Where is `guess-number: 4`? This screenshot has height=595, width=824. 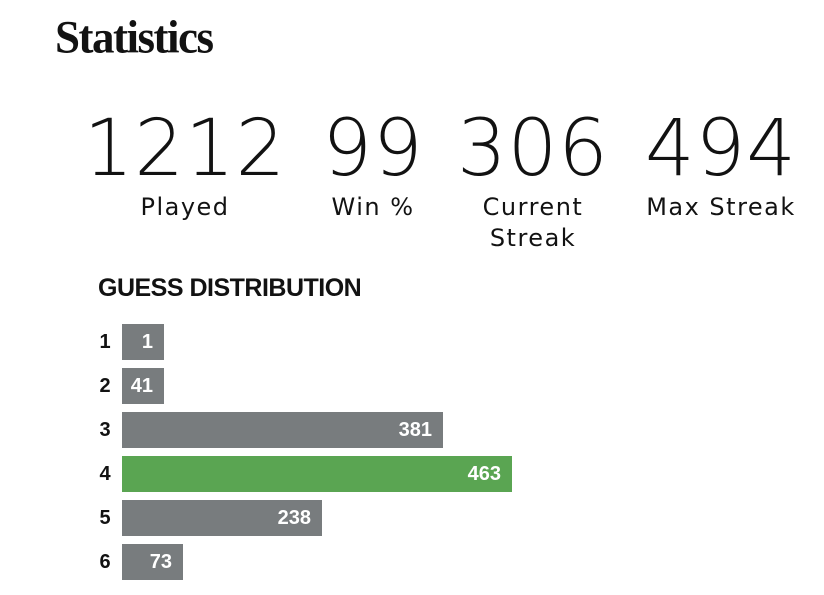 guess-number: 4 is located at coordinates (105, 474).